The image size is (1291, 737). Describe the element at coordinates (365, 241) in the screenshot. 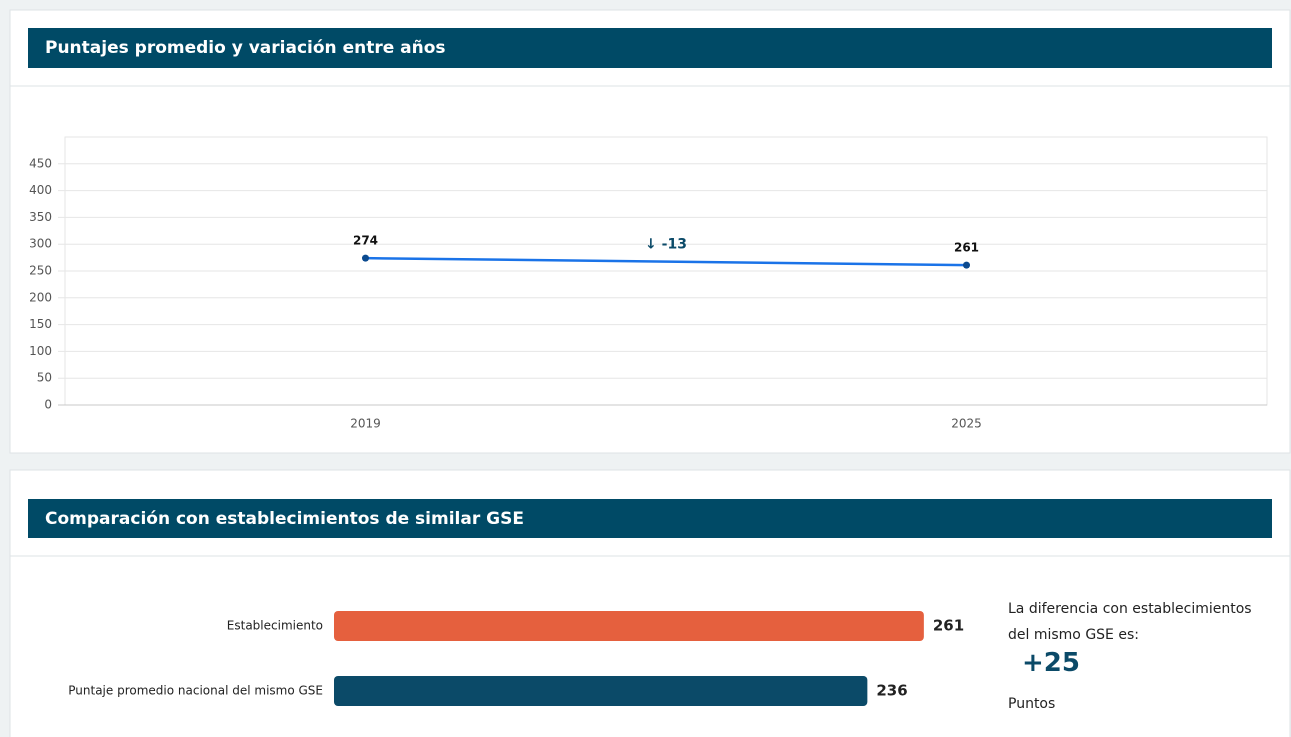

I see `data-label: 274` at that location.